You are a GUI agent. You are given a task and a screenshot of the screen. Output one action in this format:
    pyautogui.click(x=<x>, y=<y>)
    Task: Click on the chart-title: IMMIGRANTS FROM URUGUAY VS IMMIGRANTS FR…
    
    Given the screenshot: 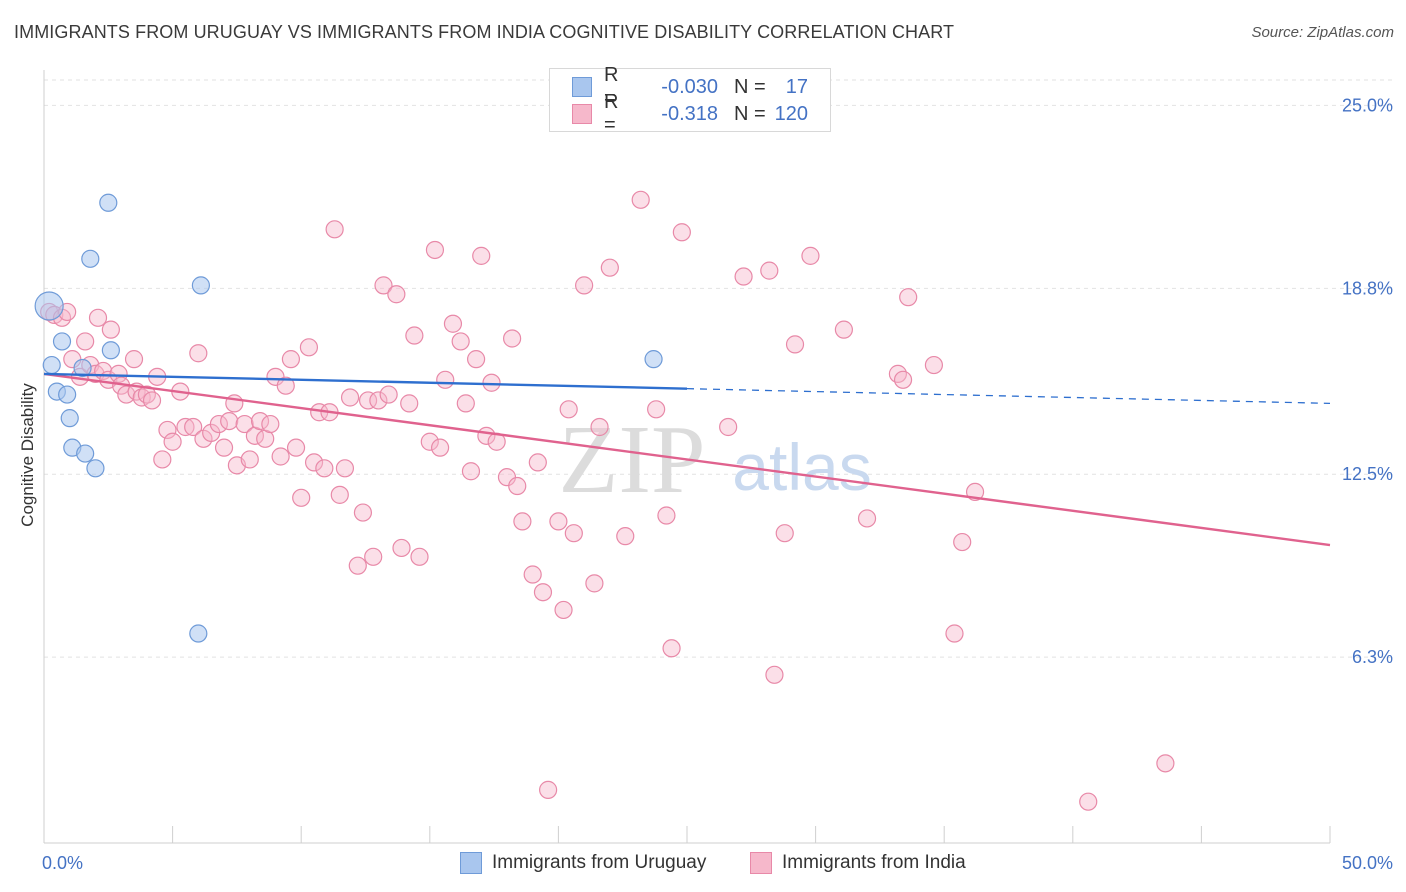 What is the action you would take?
    pyautogui.click(x=484, y=32)
    